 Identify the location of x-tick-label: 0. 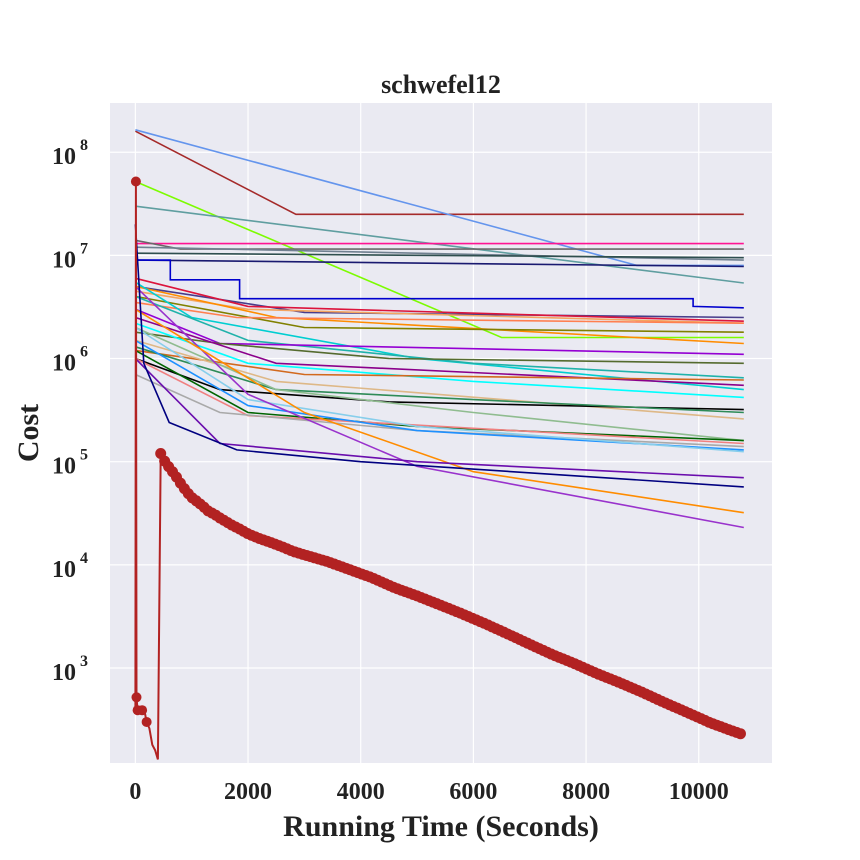
(135, 792).